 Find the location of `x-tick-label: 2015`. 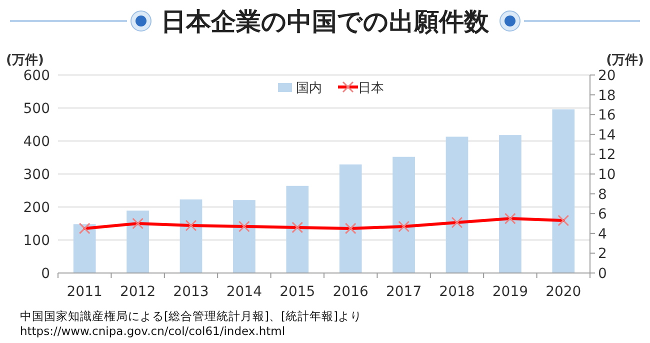

x-tick-label: 2015 is located at coordinates (298, 292).